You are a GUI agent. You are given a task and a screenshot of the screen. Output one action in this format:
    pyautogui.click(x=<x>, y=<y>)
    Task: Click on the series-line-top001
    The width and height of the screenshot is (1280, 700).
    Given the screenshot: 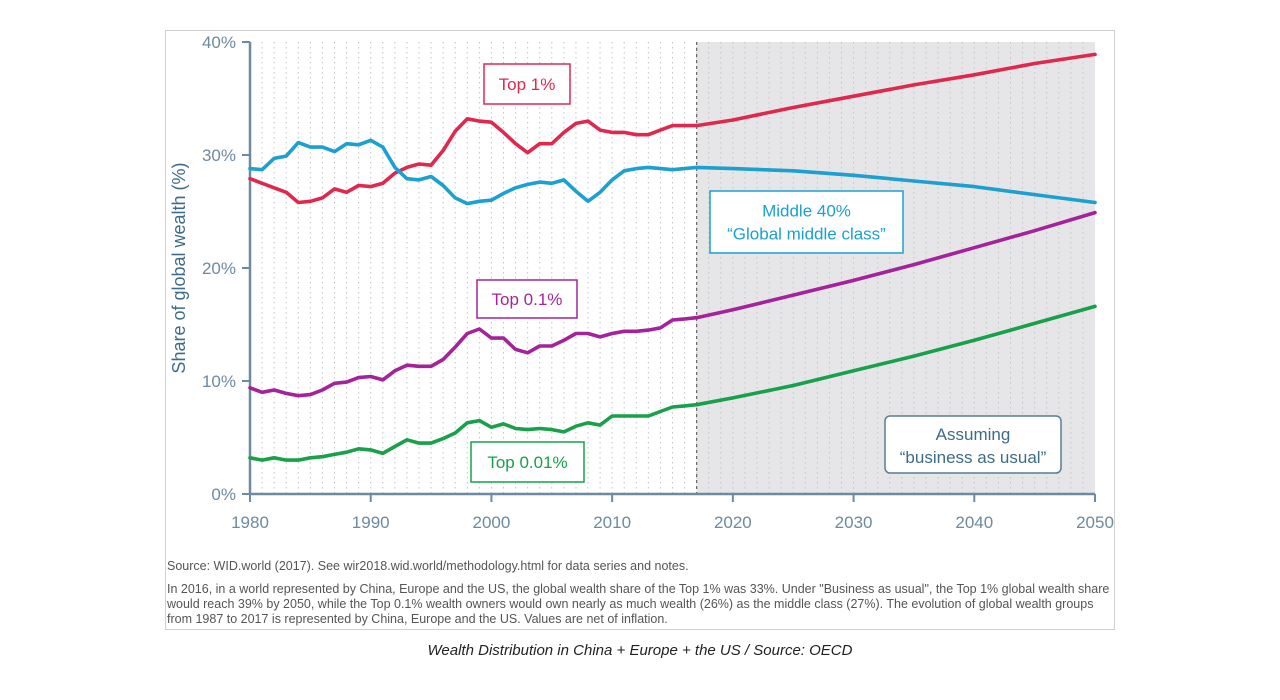 What is the action you would take?
    pyautogui.click(x=672, y=383)
    